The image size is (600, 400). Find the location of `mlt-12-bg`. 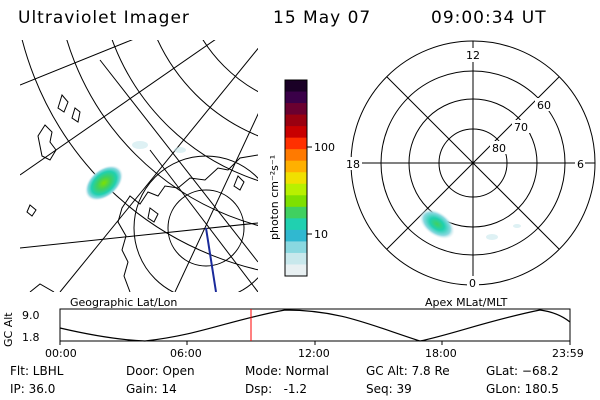

mlt-12-bg is located at coordinates (473, 55).